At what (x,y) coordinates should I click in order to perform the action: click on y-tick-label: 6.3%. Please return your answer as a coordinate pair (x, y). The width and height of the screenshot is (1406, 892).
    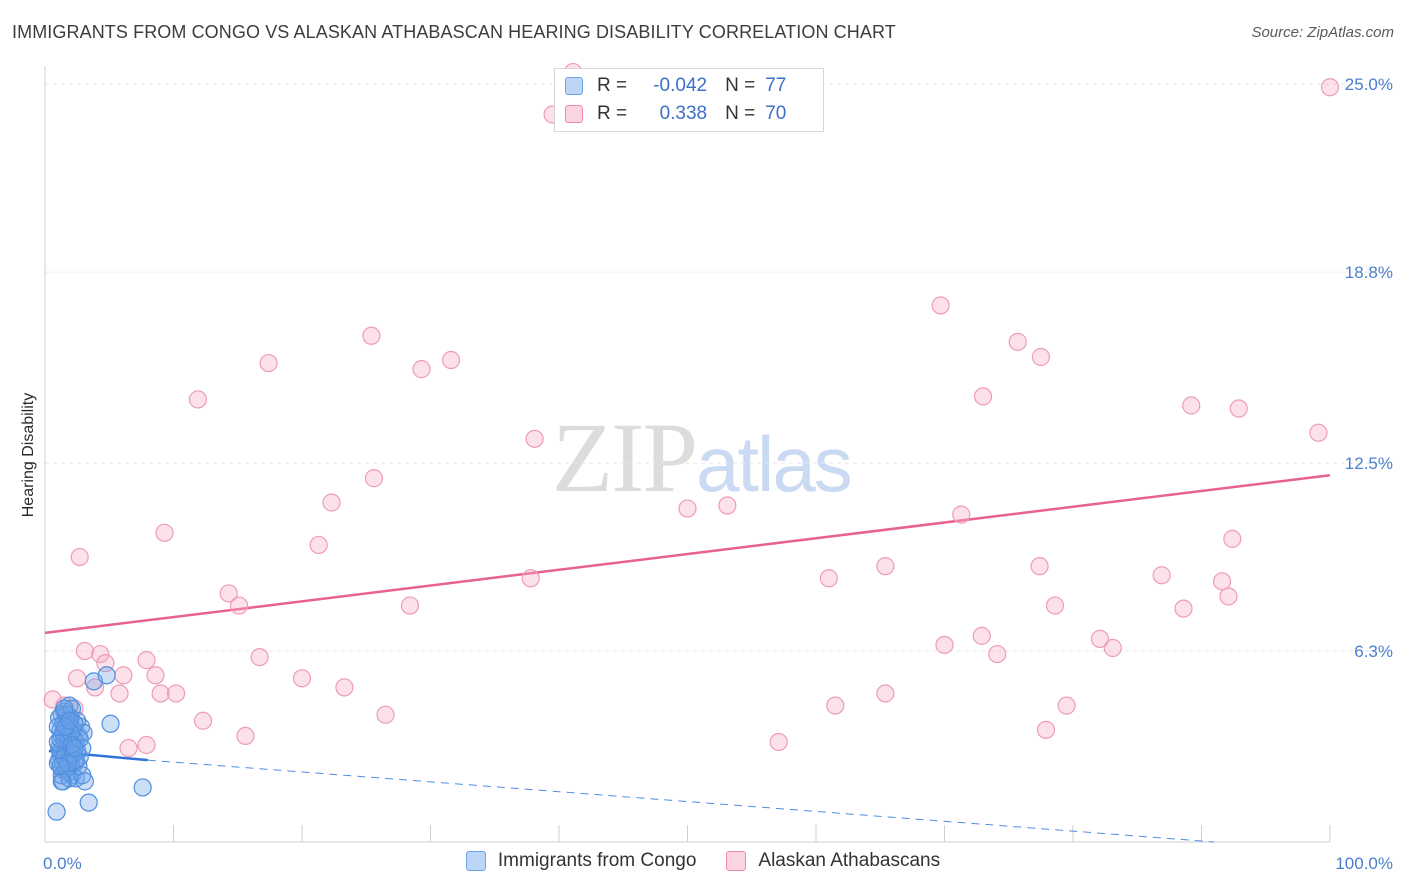
    Looking at the image, I should click on (1373, 651).